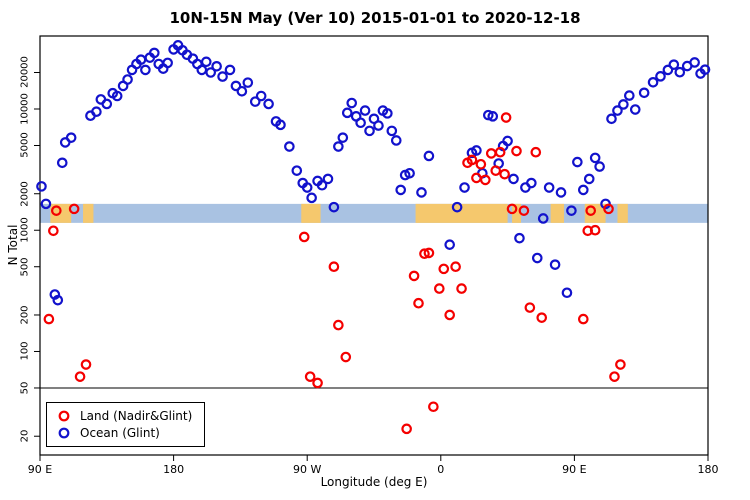  What do you see at coordinates (441, 469) in the screenshot?
I see `x-tick-label: 0` at bounding box center [441, 469].